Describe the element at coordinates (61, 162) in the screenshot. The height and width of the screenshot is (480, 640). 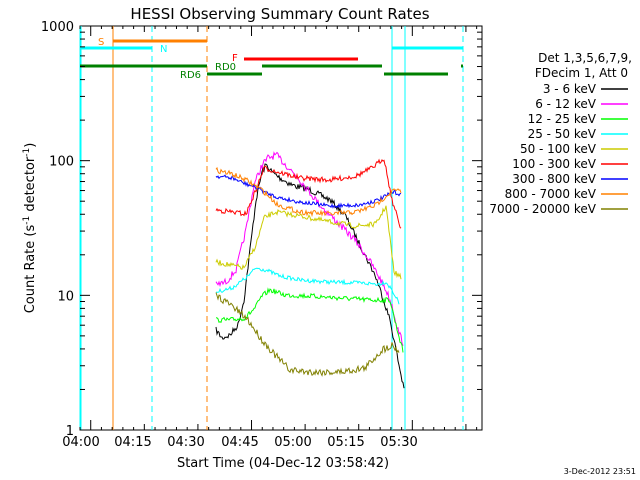
I see `y-tick-label: 100` at that location.